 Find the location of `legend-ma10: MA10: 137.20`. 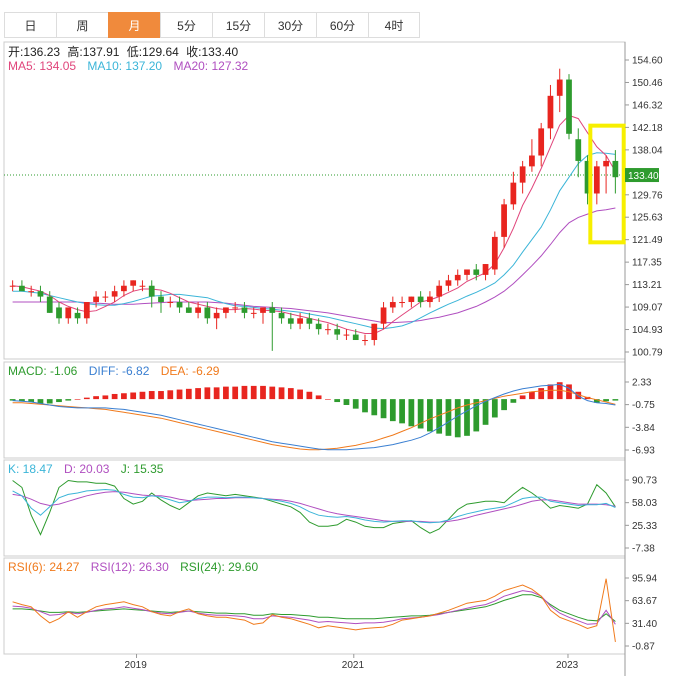

legend-ma10: MA10: 137.20 is located at coordinates (124, 66).